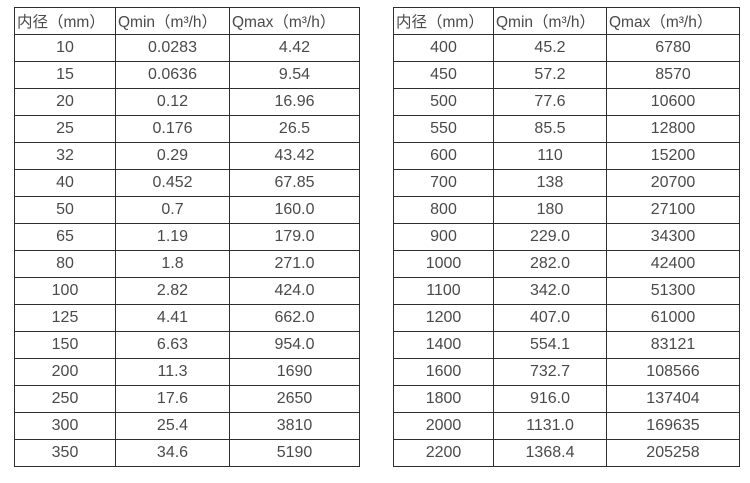 The width and height of the screenshot is (750, 483). I want to click on table-row: 1400 554.1 83121, so click(566, 345).